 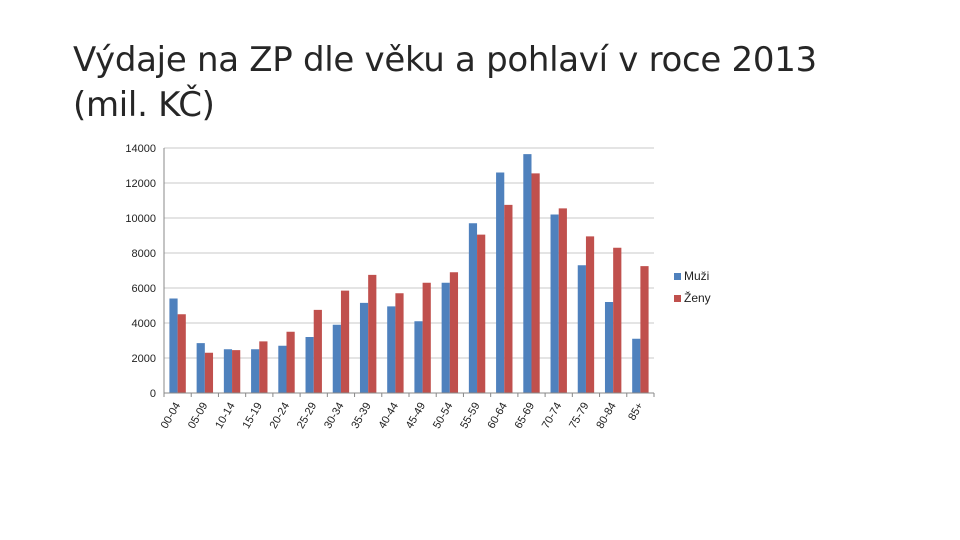 I want to click on x-tick-label: 15-19, so click(x=252, y=416).